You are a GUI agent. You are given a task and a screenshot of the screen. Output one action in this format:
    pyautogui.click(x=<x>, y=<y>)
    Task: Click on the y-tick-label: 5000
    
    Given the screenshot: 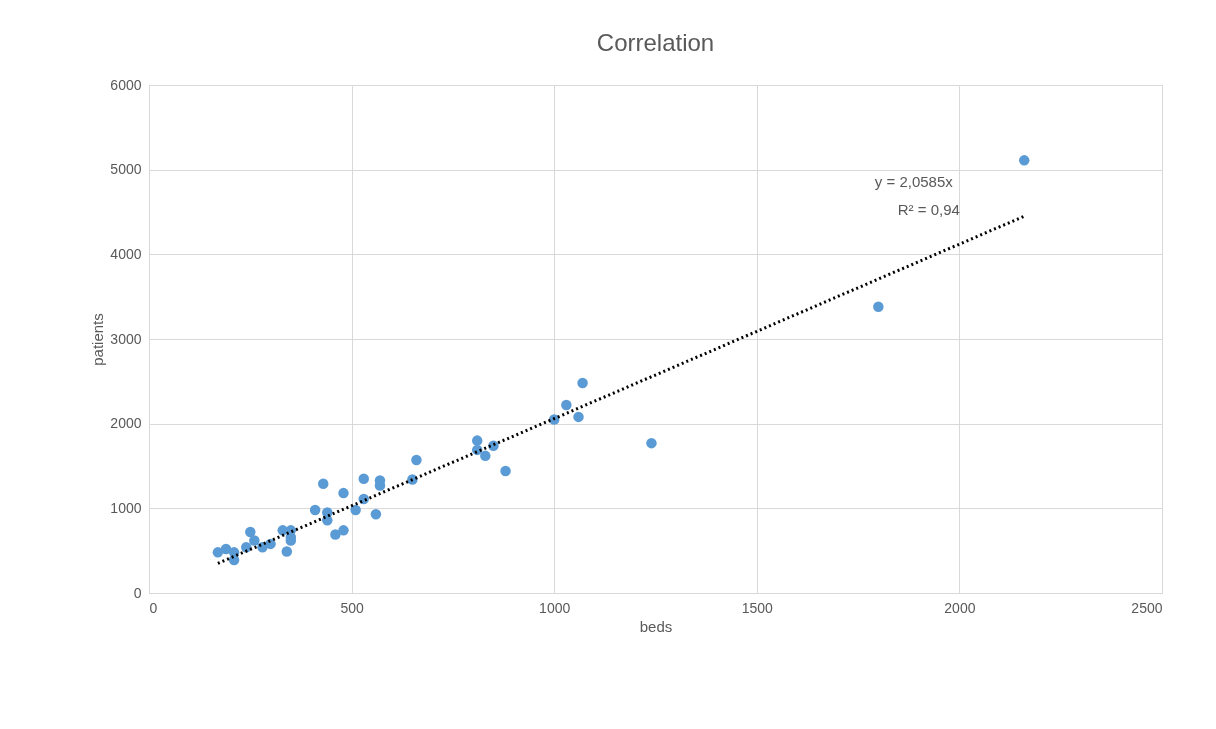 What is the action you would take?
    pyautogui.click(x=126, y=169)
    